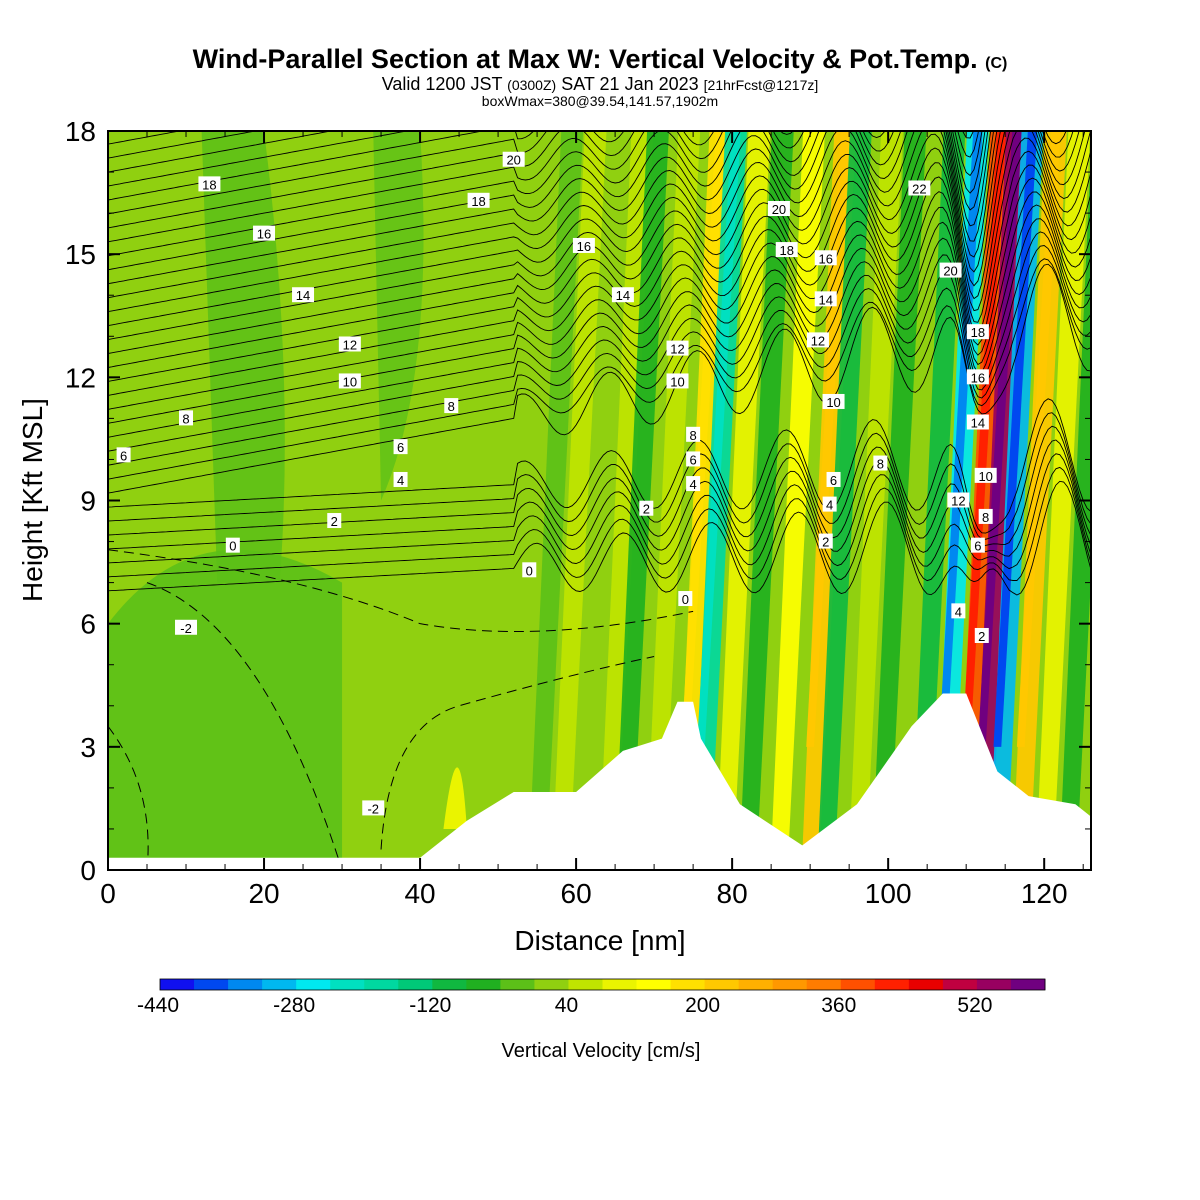  Describe the element at coordinates (401, 591) in the screenshot. I see `theta-contour-dashed` at that location.